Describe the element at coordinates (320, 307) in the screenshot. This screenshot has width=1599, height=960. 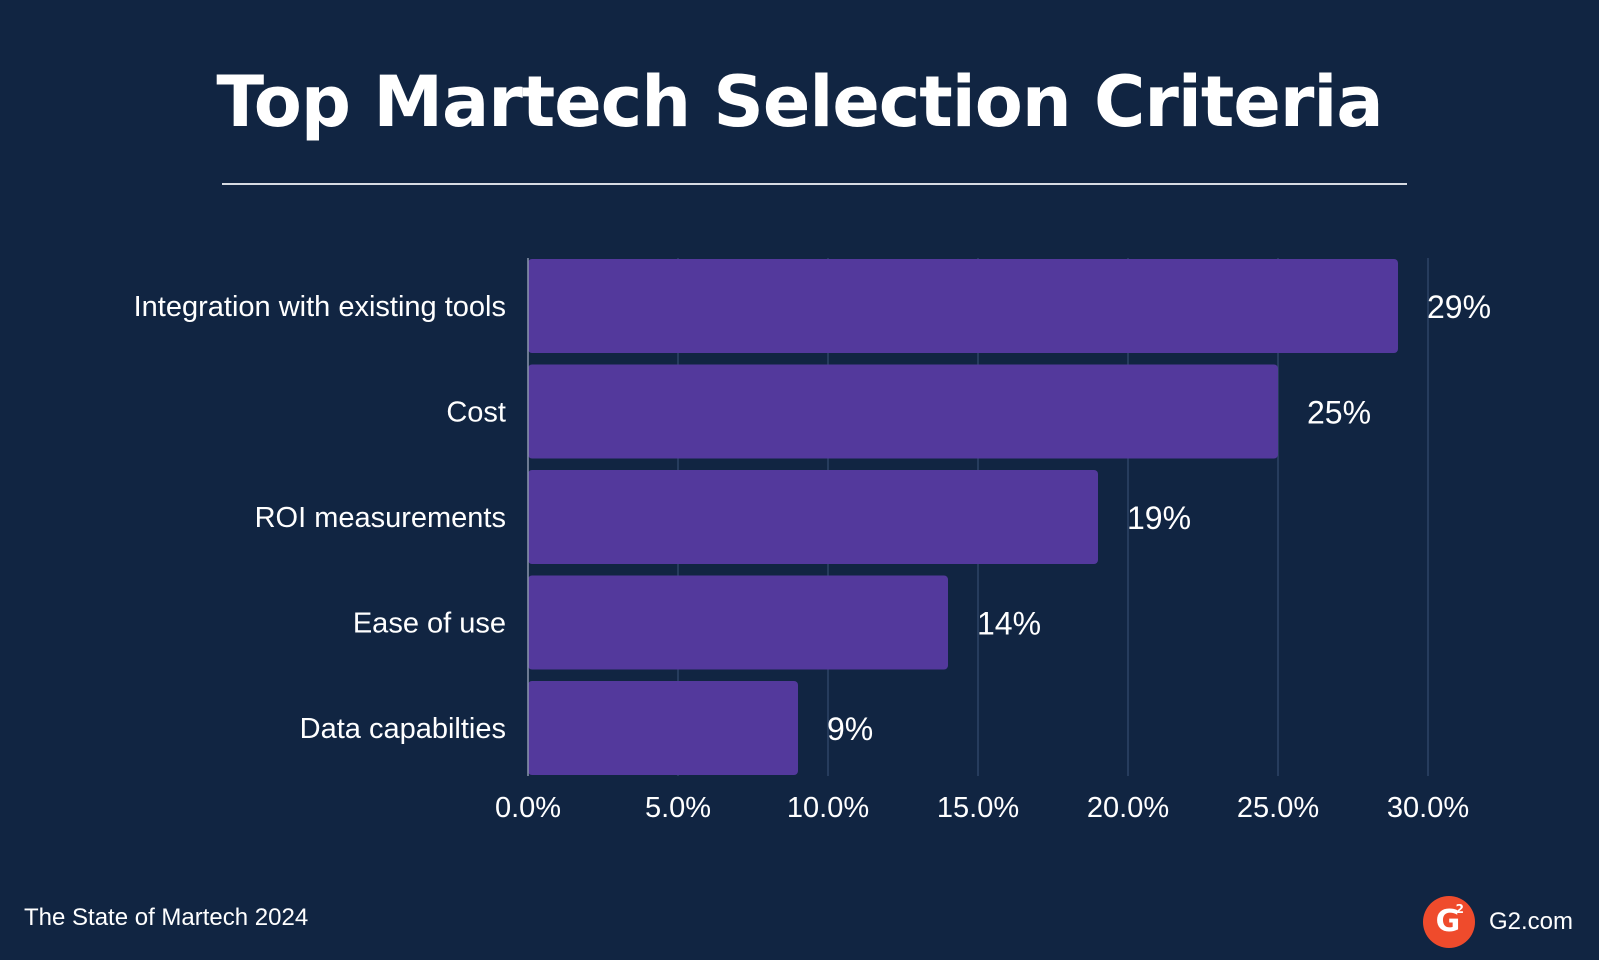
I see `category-label-0: Integration with existing tools` at that location.